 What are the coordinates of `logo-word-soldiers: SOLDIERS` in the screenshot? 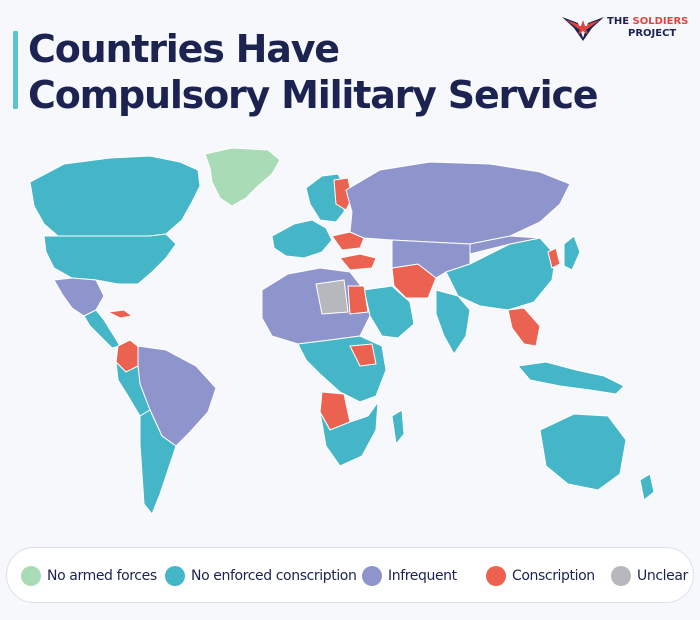 It's located at (660, 21).